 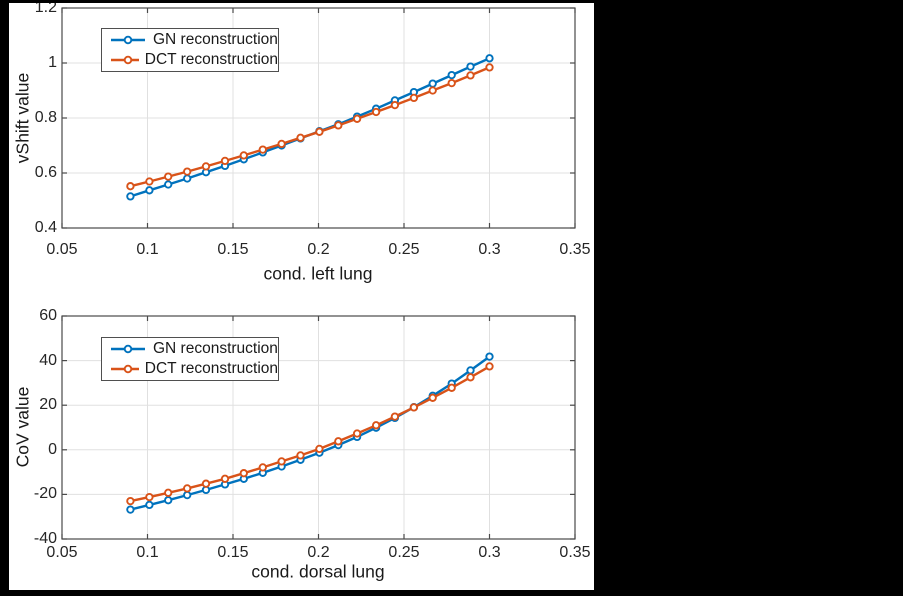 I want to click on y-tick-label: 0.6, so click(x=45, y=172).